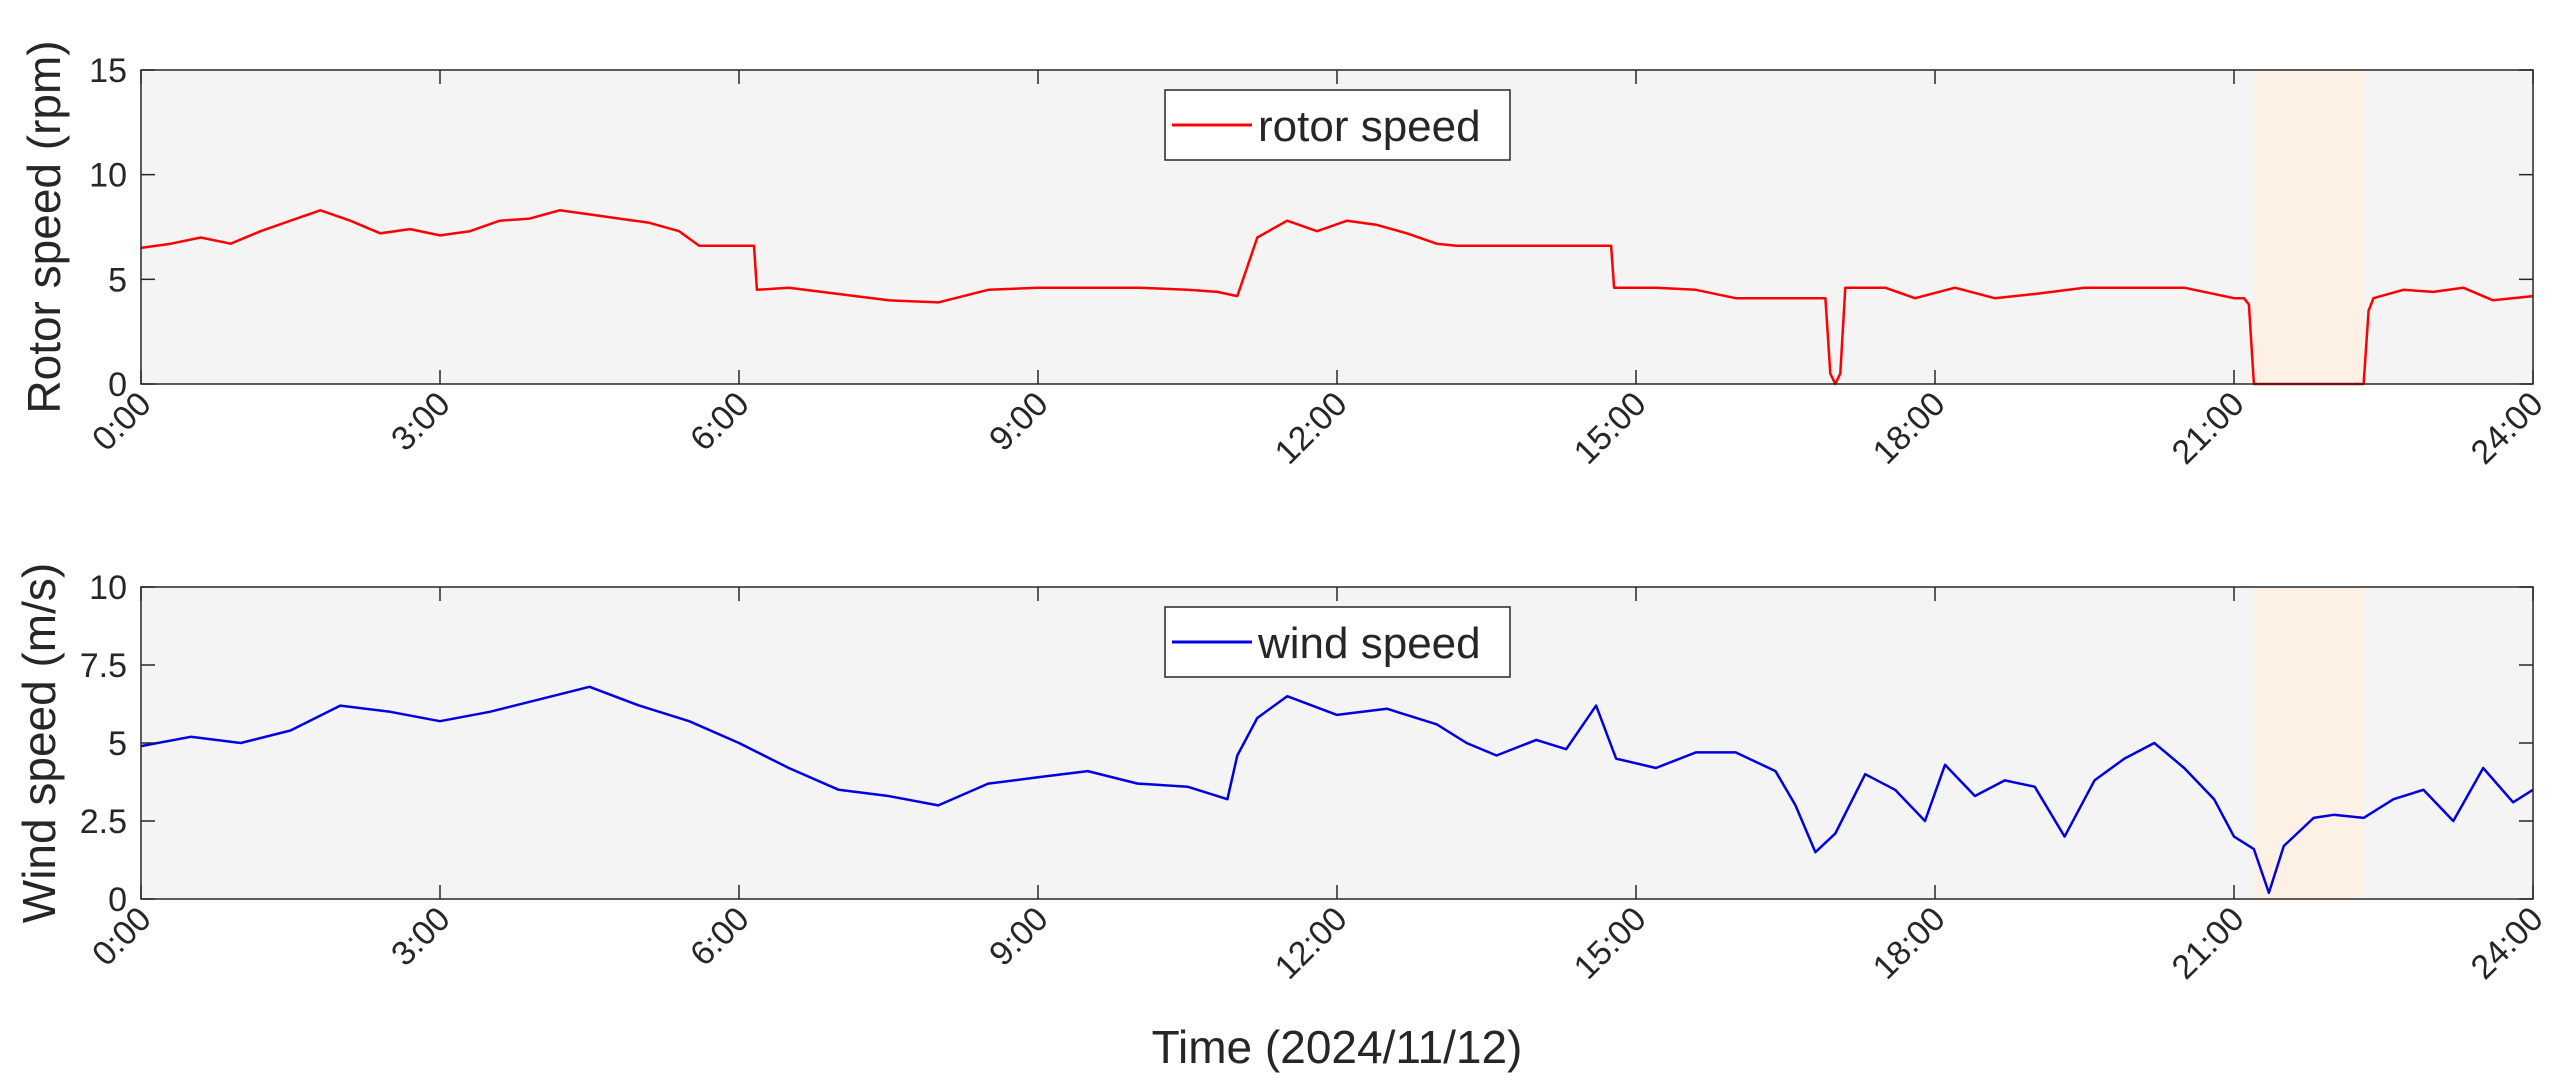 The height and width of the screenshot is (1090, 2567). I want to click on wind-speed-x-tick-label: 12:00, so click(1311, 943).